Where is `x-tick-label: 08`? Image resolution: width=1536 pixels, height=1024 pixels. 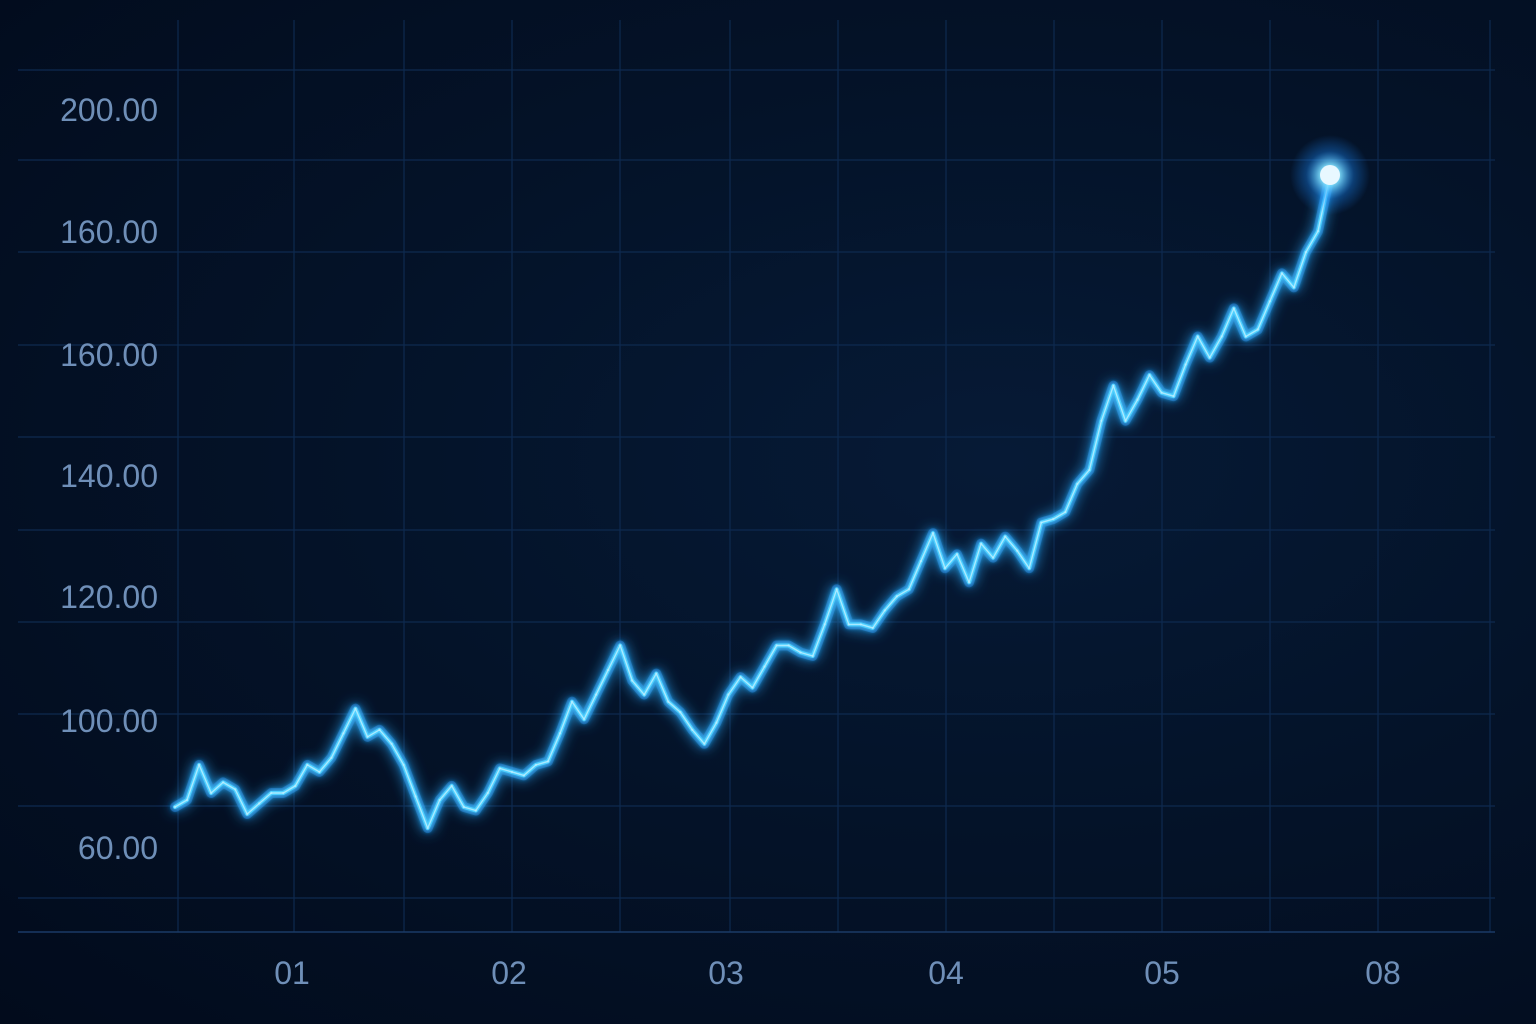 x-tick-label: 08 is located at coordinates (1383, 973).